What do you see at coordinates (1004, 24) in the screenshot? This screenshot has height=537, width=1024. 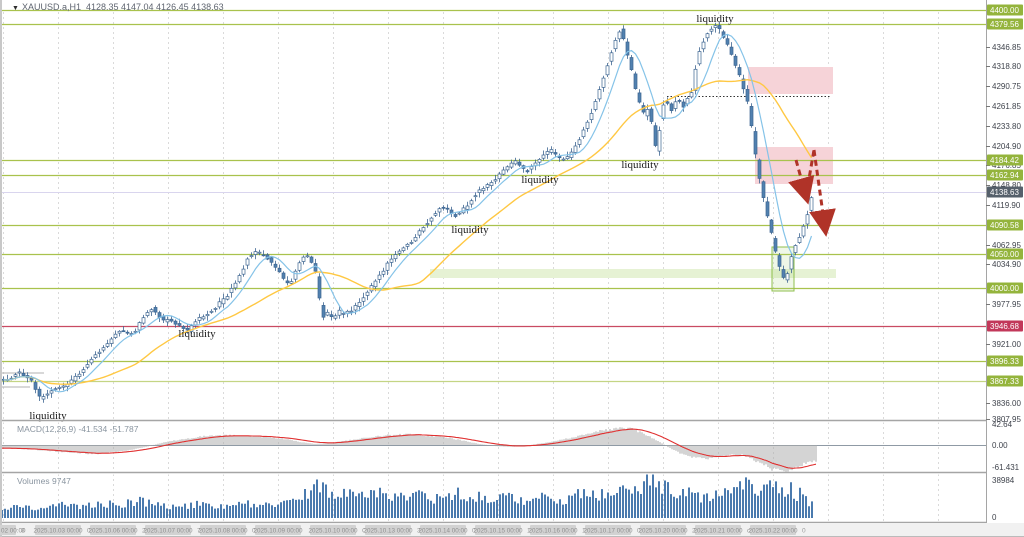 I see `price-chip-label: 4379.56` at bounding box center [1004, 24].